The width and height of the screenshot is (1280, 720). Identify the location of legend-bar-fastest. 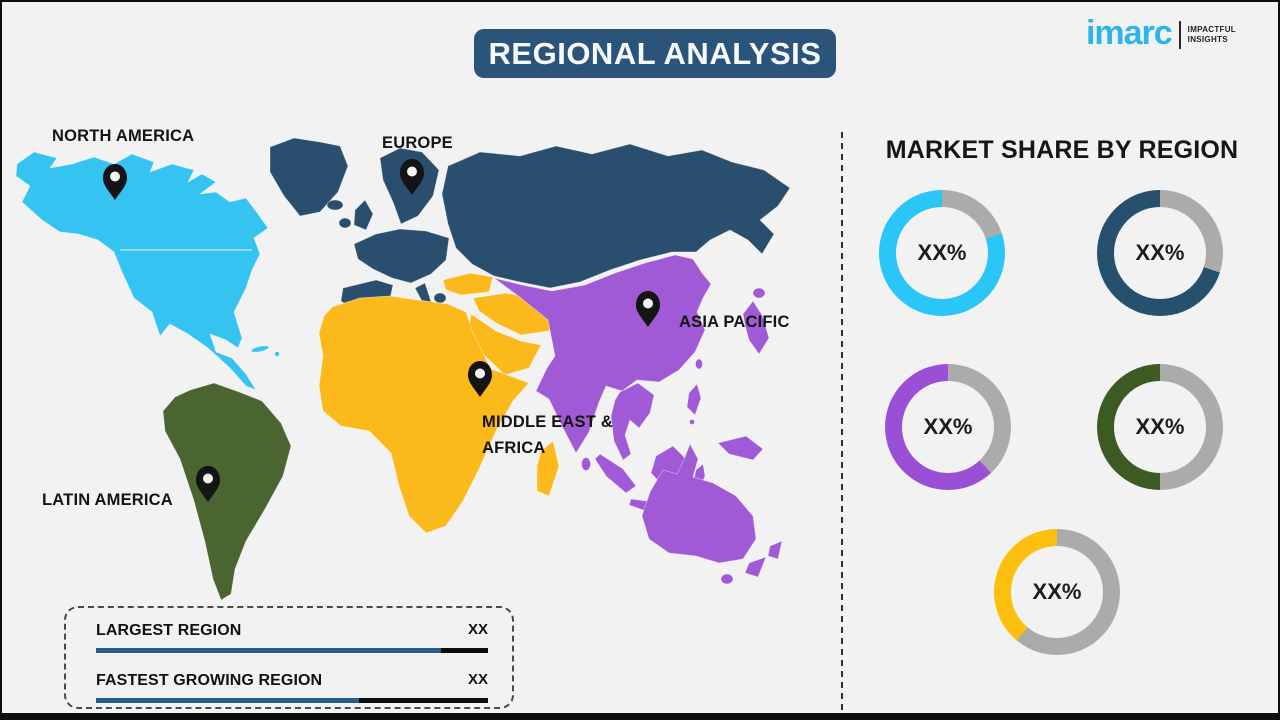
(292, 700).